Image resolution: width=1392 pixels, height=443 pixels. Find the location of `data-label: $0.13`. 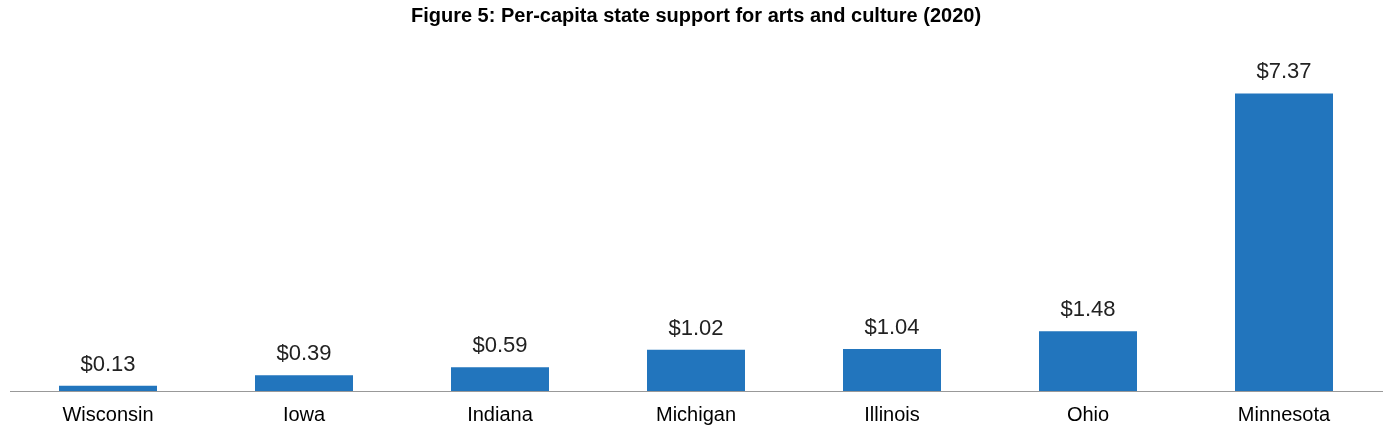

data-label: $0.13 is located at coordinates (108, 363).